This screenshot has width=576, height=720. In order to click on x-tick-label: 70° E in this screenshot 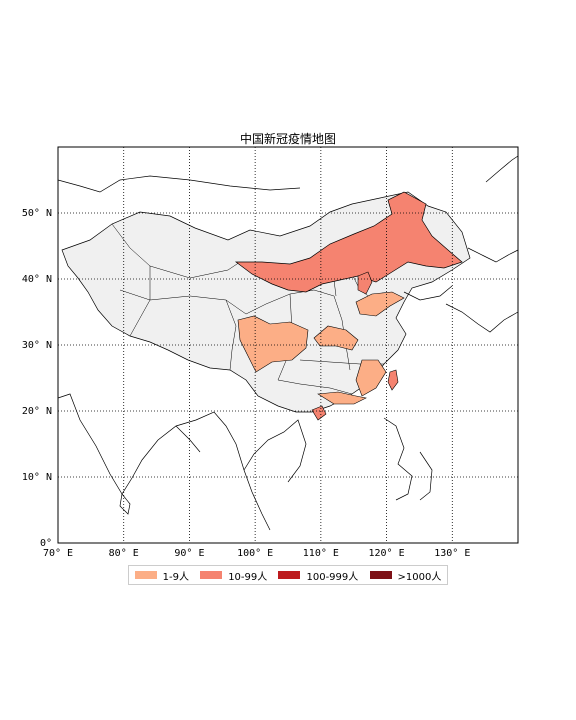, I will do `click(58, 553)`.